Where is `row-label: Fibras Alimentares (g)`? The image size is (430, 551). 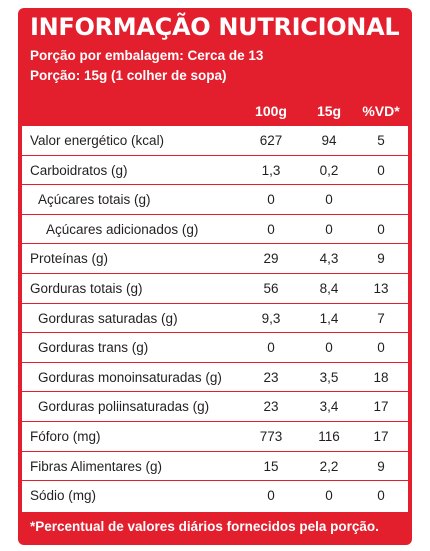
row-label: Fibras Alimentares (g) is located at coordinates (96, 466).